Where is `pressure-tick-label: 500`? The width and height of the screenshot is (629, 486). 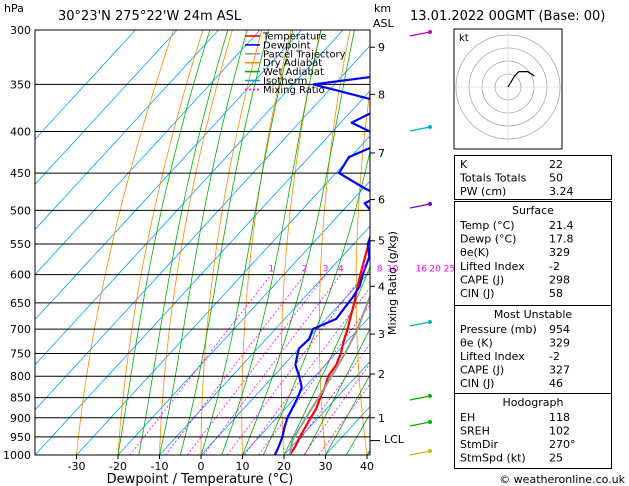
pressure-tick-label: 500 is located at coordinates (20, 210).